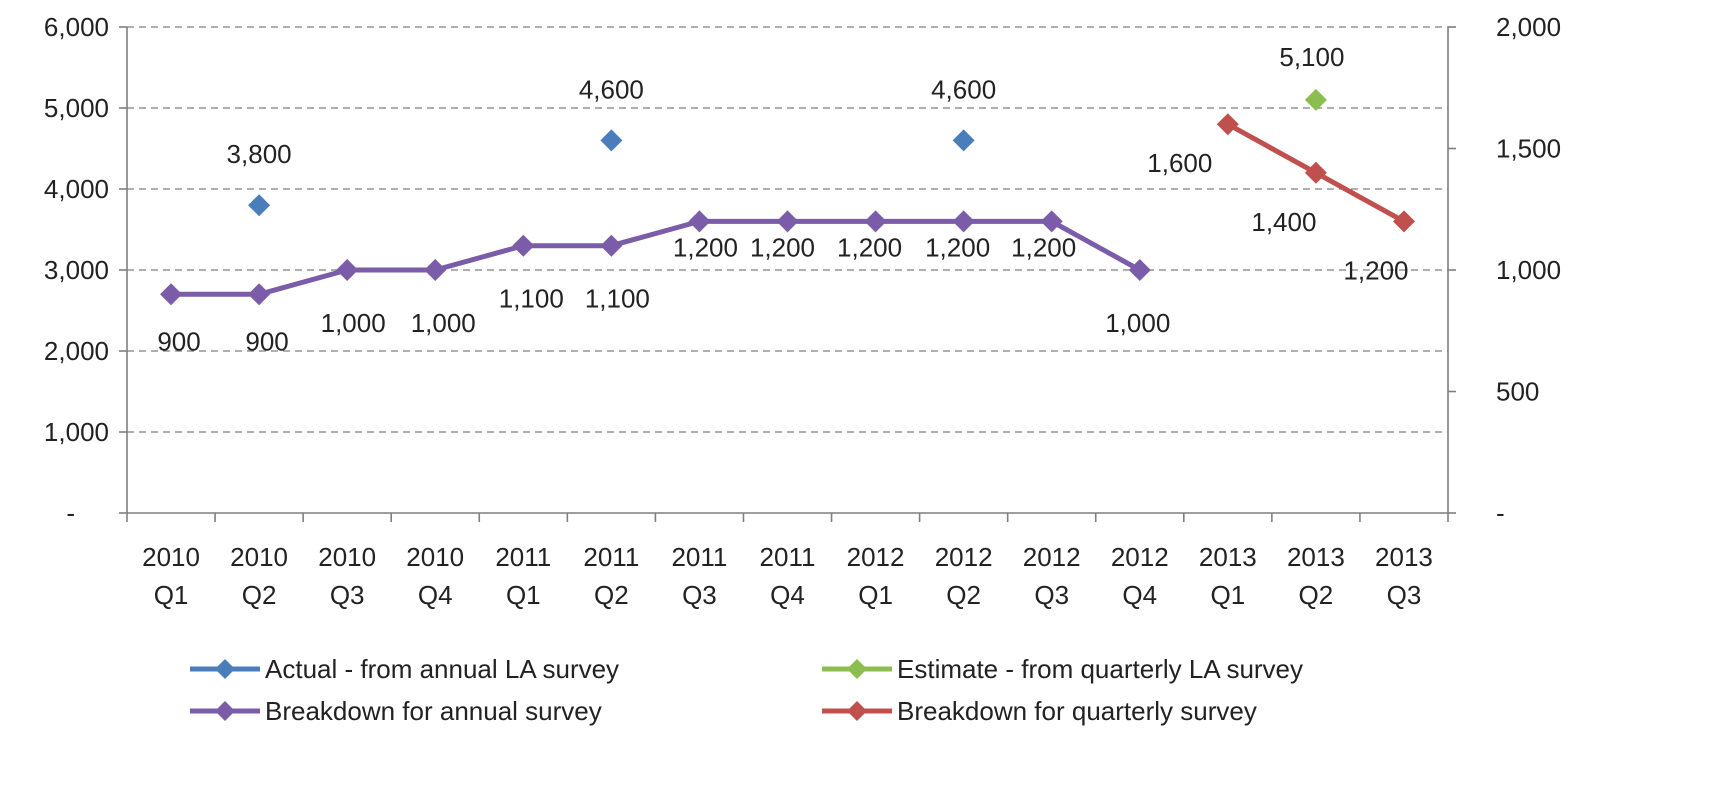 The width and height of the screenshot is (1723, 796). What do you see at coordinates (1517, 392) in the screenshot?
I see `right-y-tick-label: 500` at bounding box center [1517, 392].